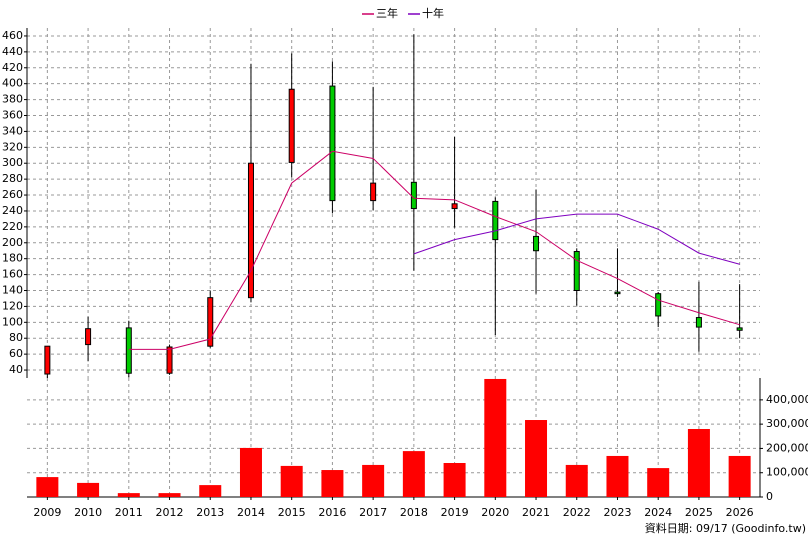 The image size is (808, 540). I want to click on y-tick-label: 200,000, so click(787, 447).